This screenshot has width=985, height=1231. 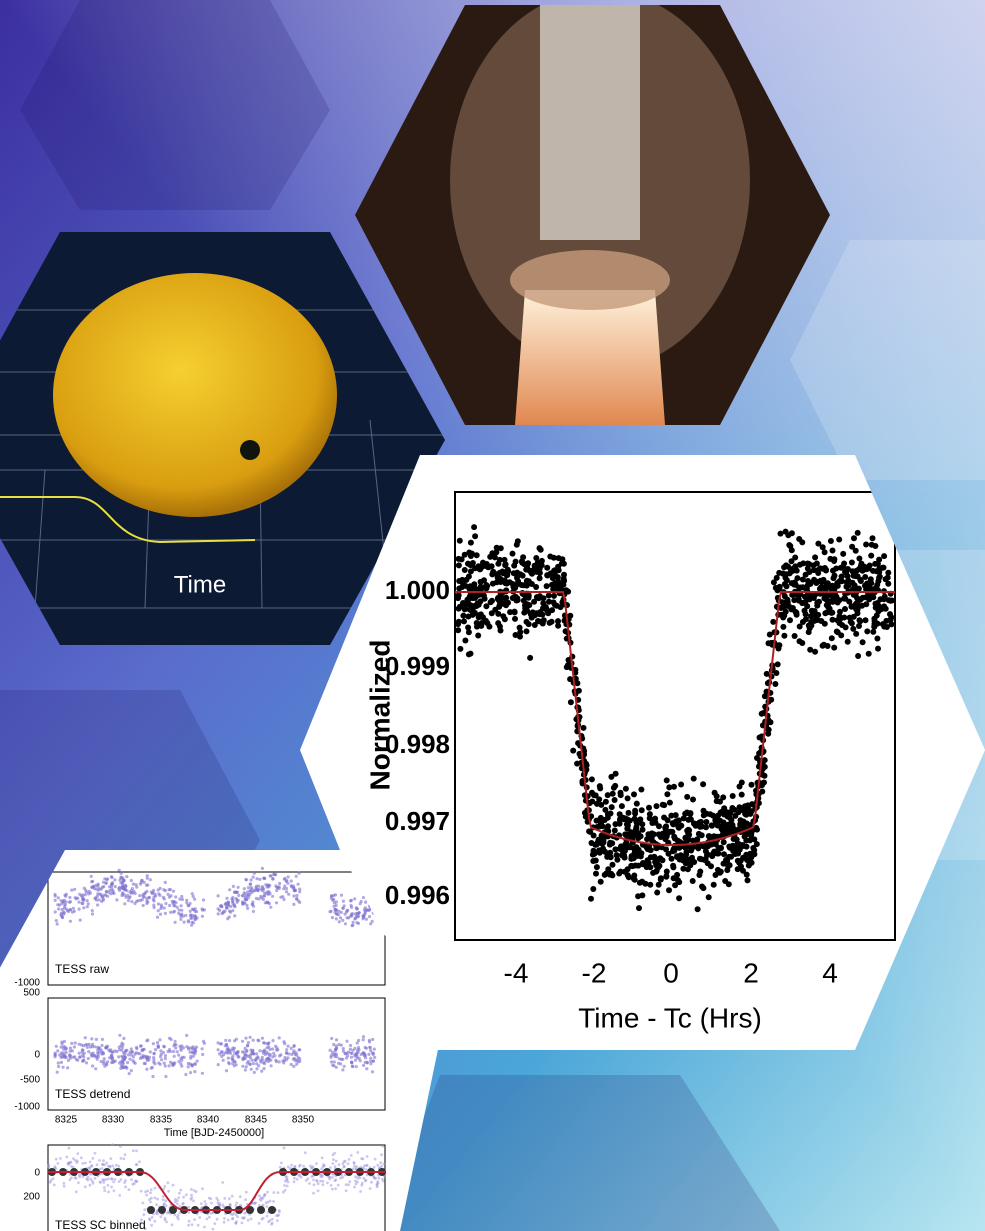 What do you see at coordinates (417, 895) in the screenshot?
I see `y-tick-label: 0.996` at bounding box center [417, 895].